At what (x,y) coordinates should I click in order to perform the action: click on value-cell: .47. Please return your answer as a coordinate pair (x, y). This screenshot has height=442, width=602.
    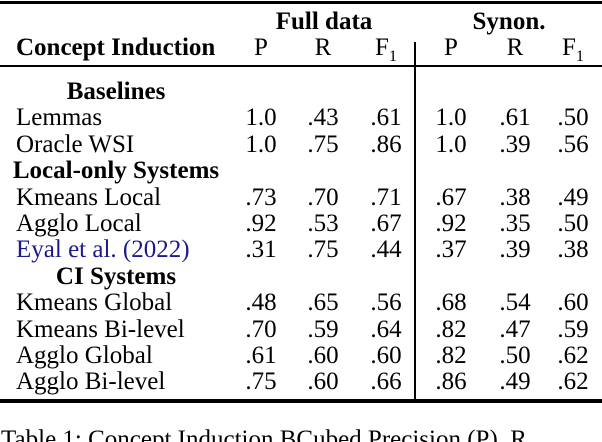
    Looking at the image, I should click on (515, 329).